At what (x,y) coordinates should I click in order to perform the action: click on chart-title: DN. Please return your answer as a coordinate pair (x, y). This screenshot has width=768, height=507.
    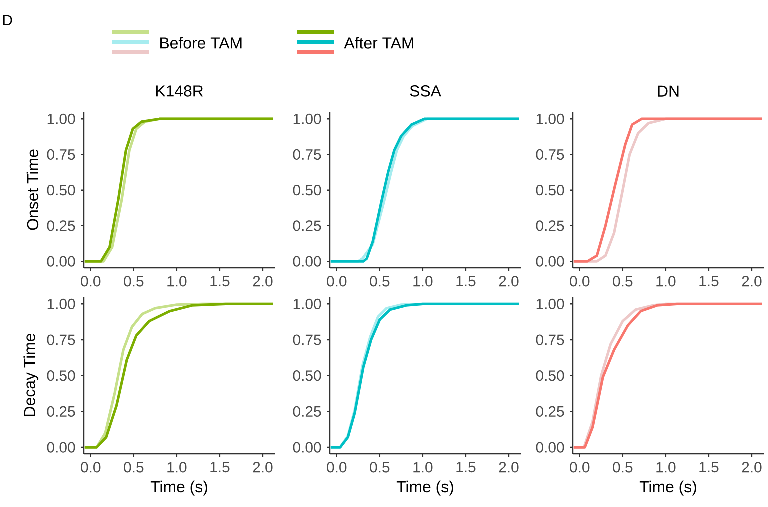
    Looking at the image, I should click on (668, 91).